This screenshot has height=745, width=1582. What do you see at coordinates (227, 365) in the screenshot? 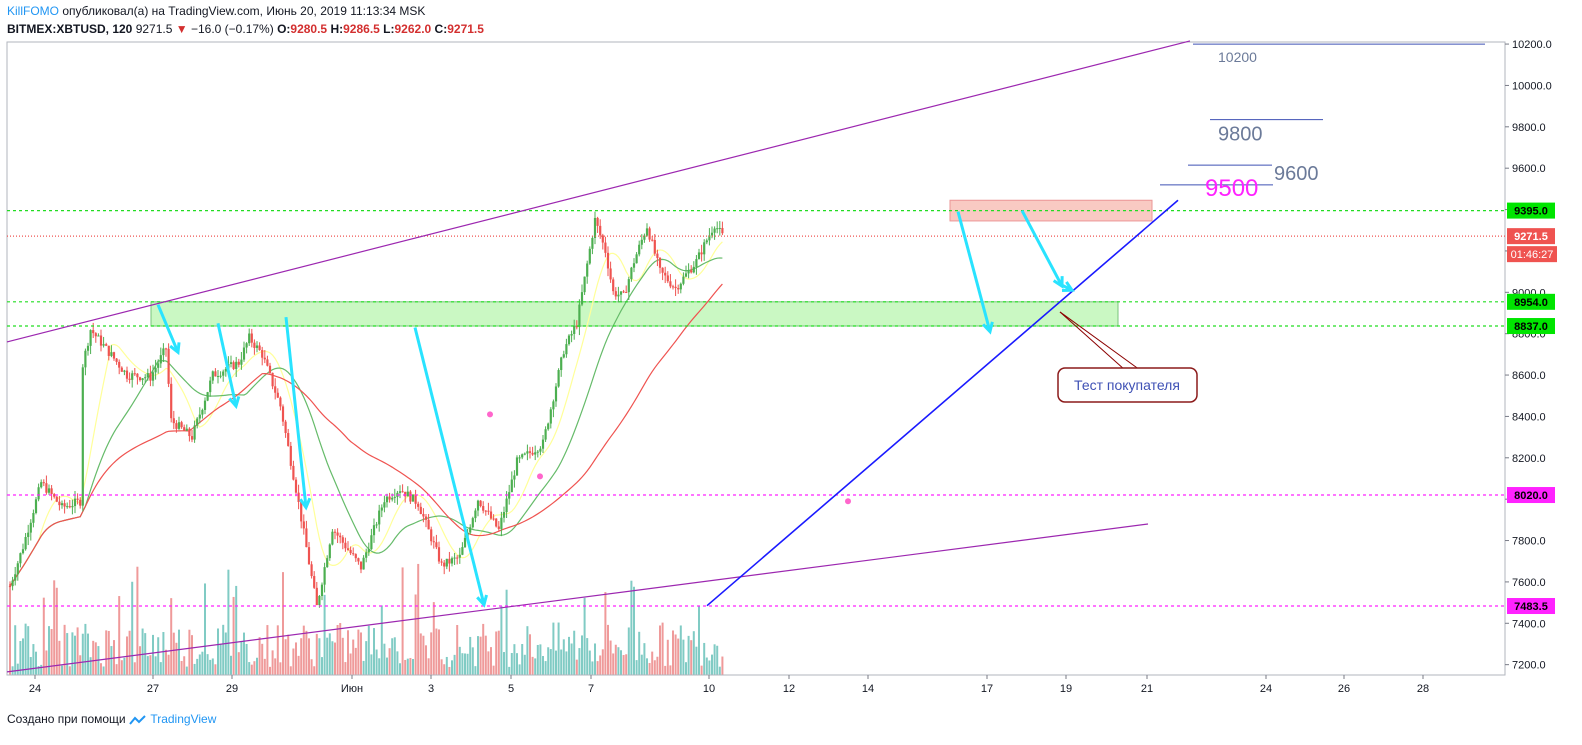
I see `cyan-arrow` at bounding box center [227, 365].